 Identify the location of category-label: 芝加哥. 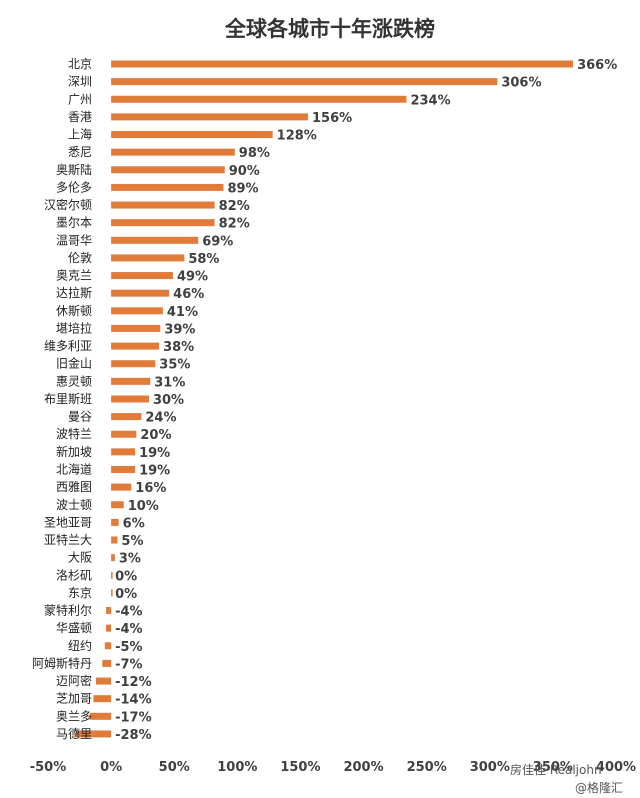
(74, 698).